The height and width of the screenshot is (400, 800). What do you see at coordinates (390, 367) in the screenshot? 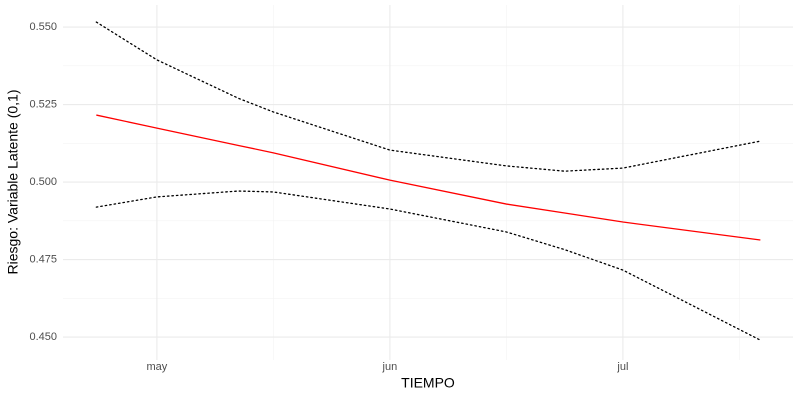
I see `x-tick-label: jun` at bounding box center [390, 367].